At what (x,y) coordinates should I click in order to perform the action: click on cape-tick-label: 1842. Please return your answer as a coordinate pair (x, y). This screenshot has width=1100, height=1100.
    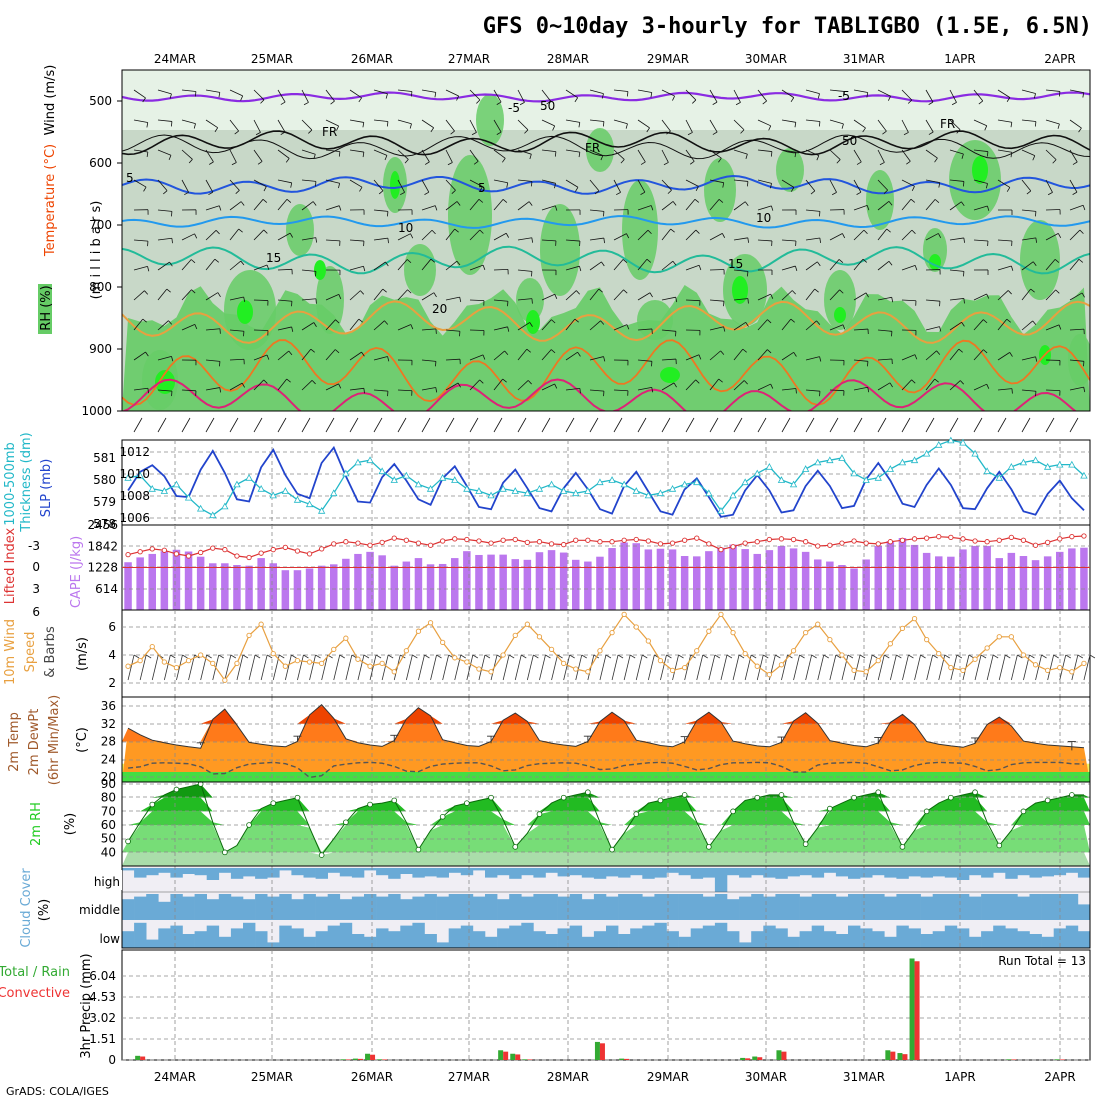
    Looking at the image, I should click on (102, 546).